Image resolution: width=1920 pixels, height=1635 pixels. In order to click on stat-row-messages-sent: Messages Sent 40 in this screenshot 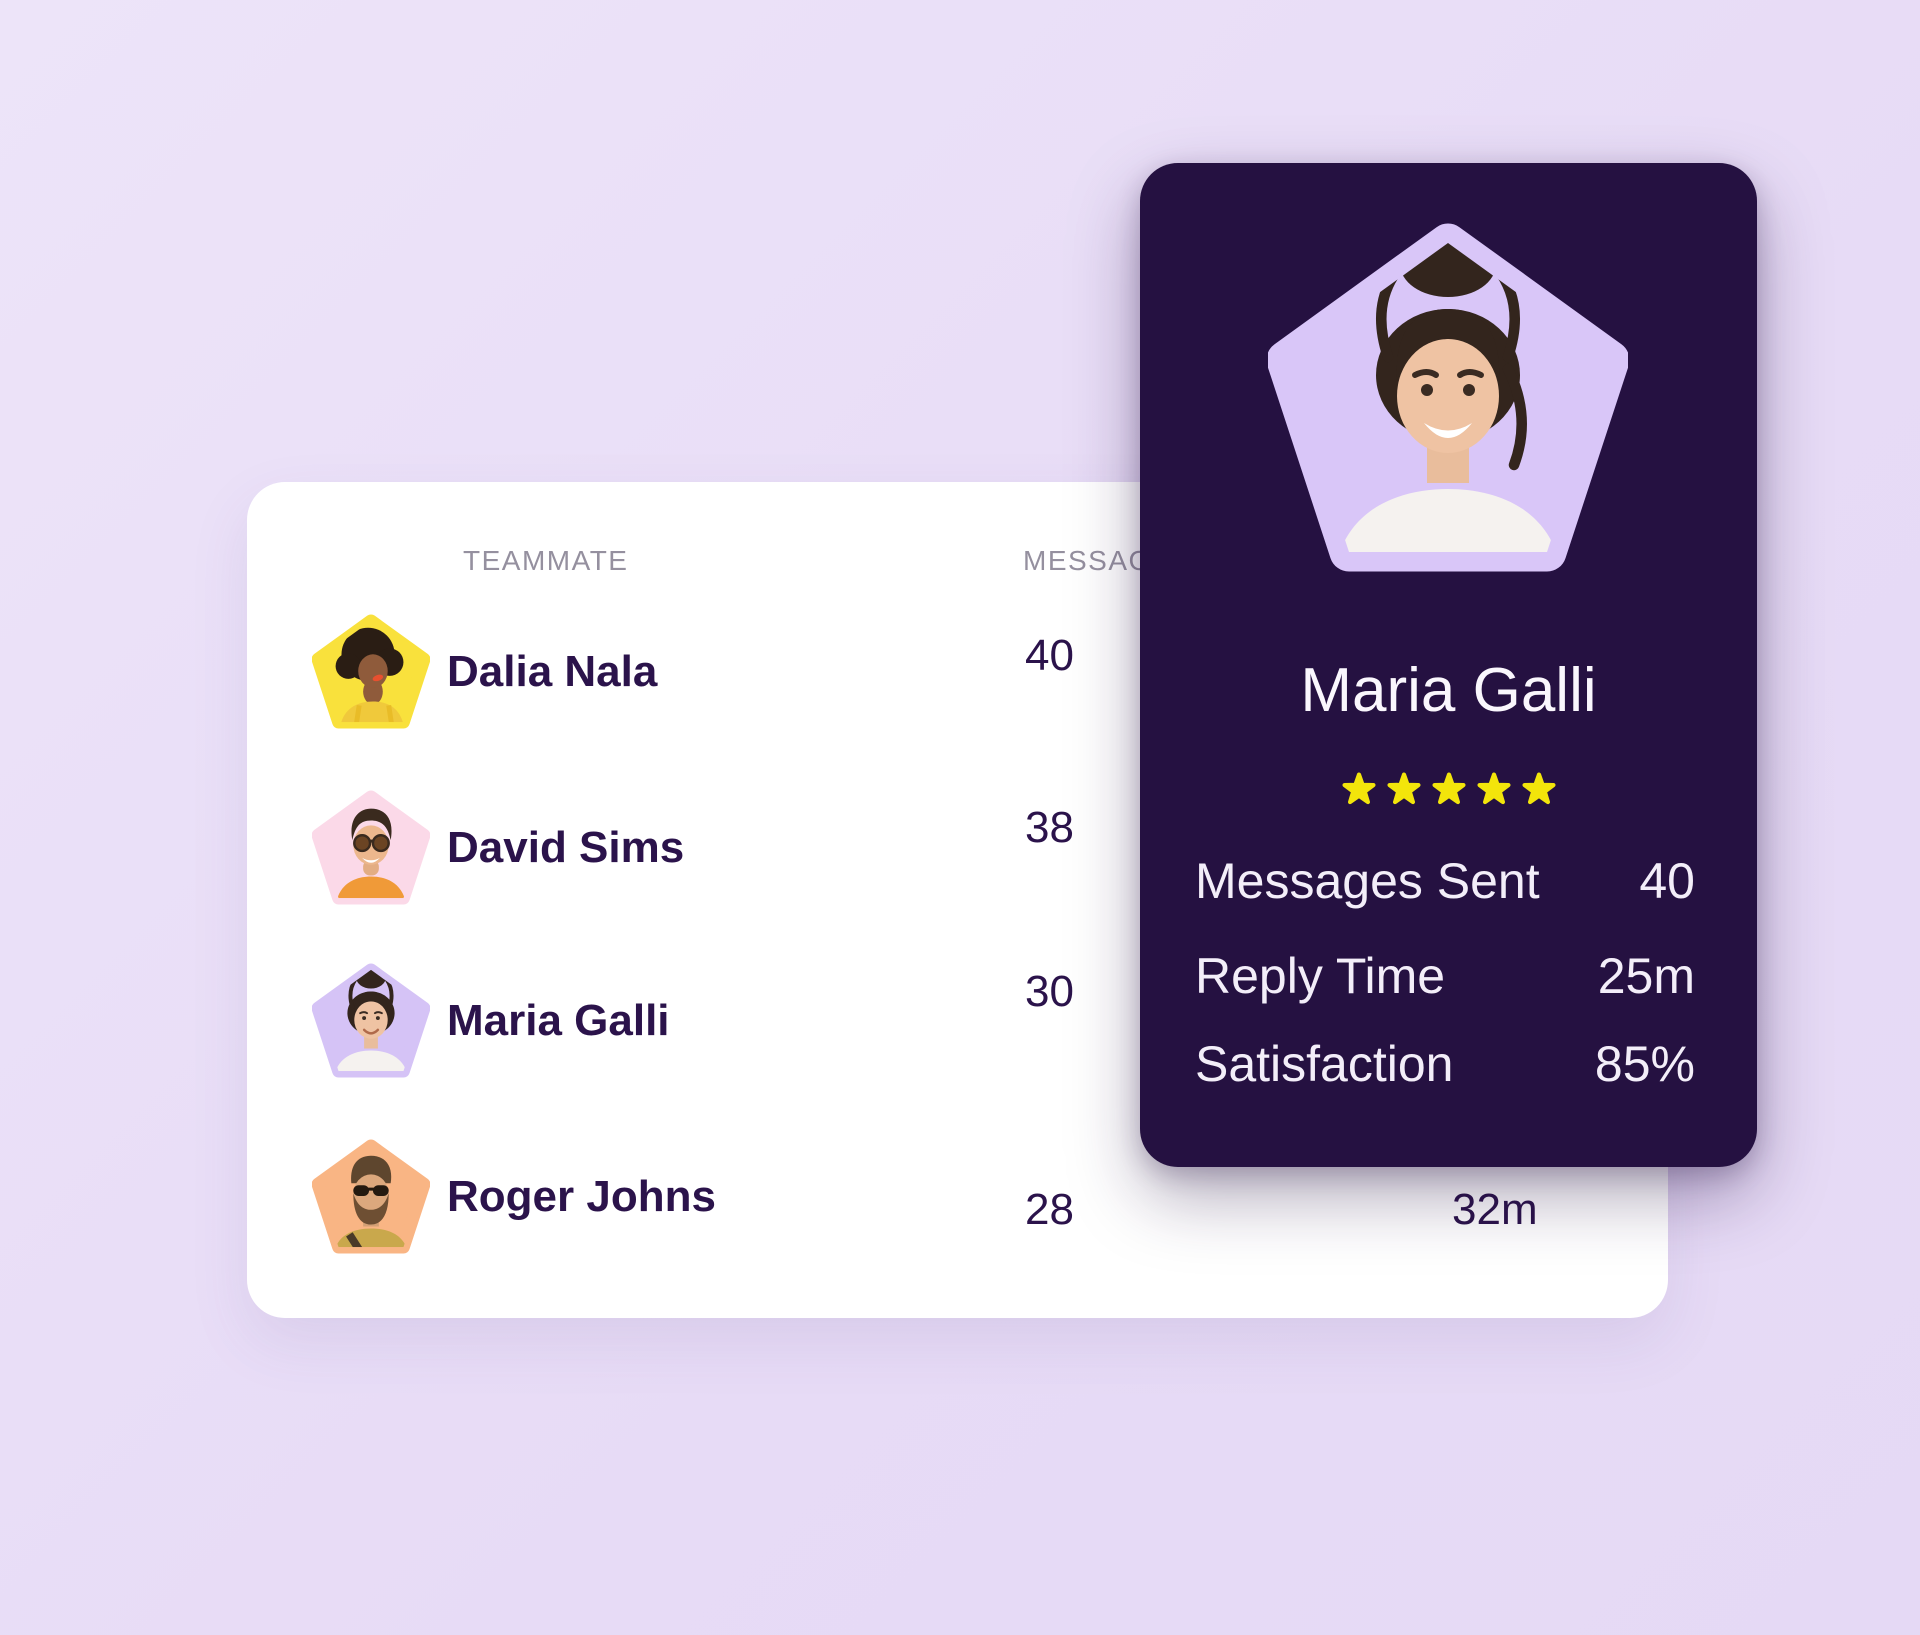, I will do `click(1445, 881)`.